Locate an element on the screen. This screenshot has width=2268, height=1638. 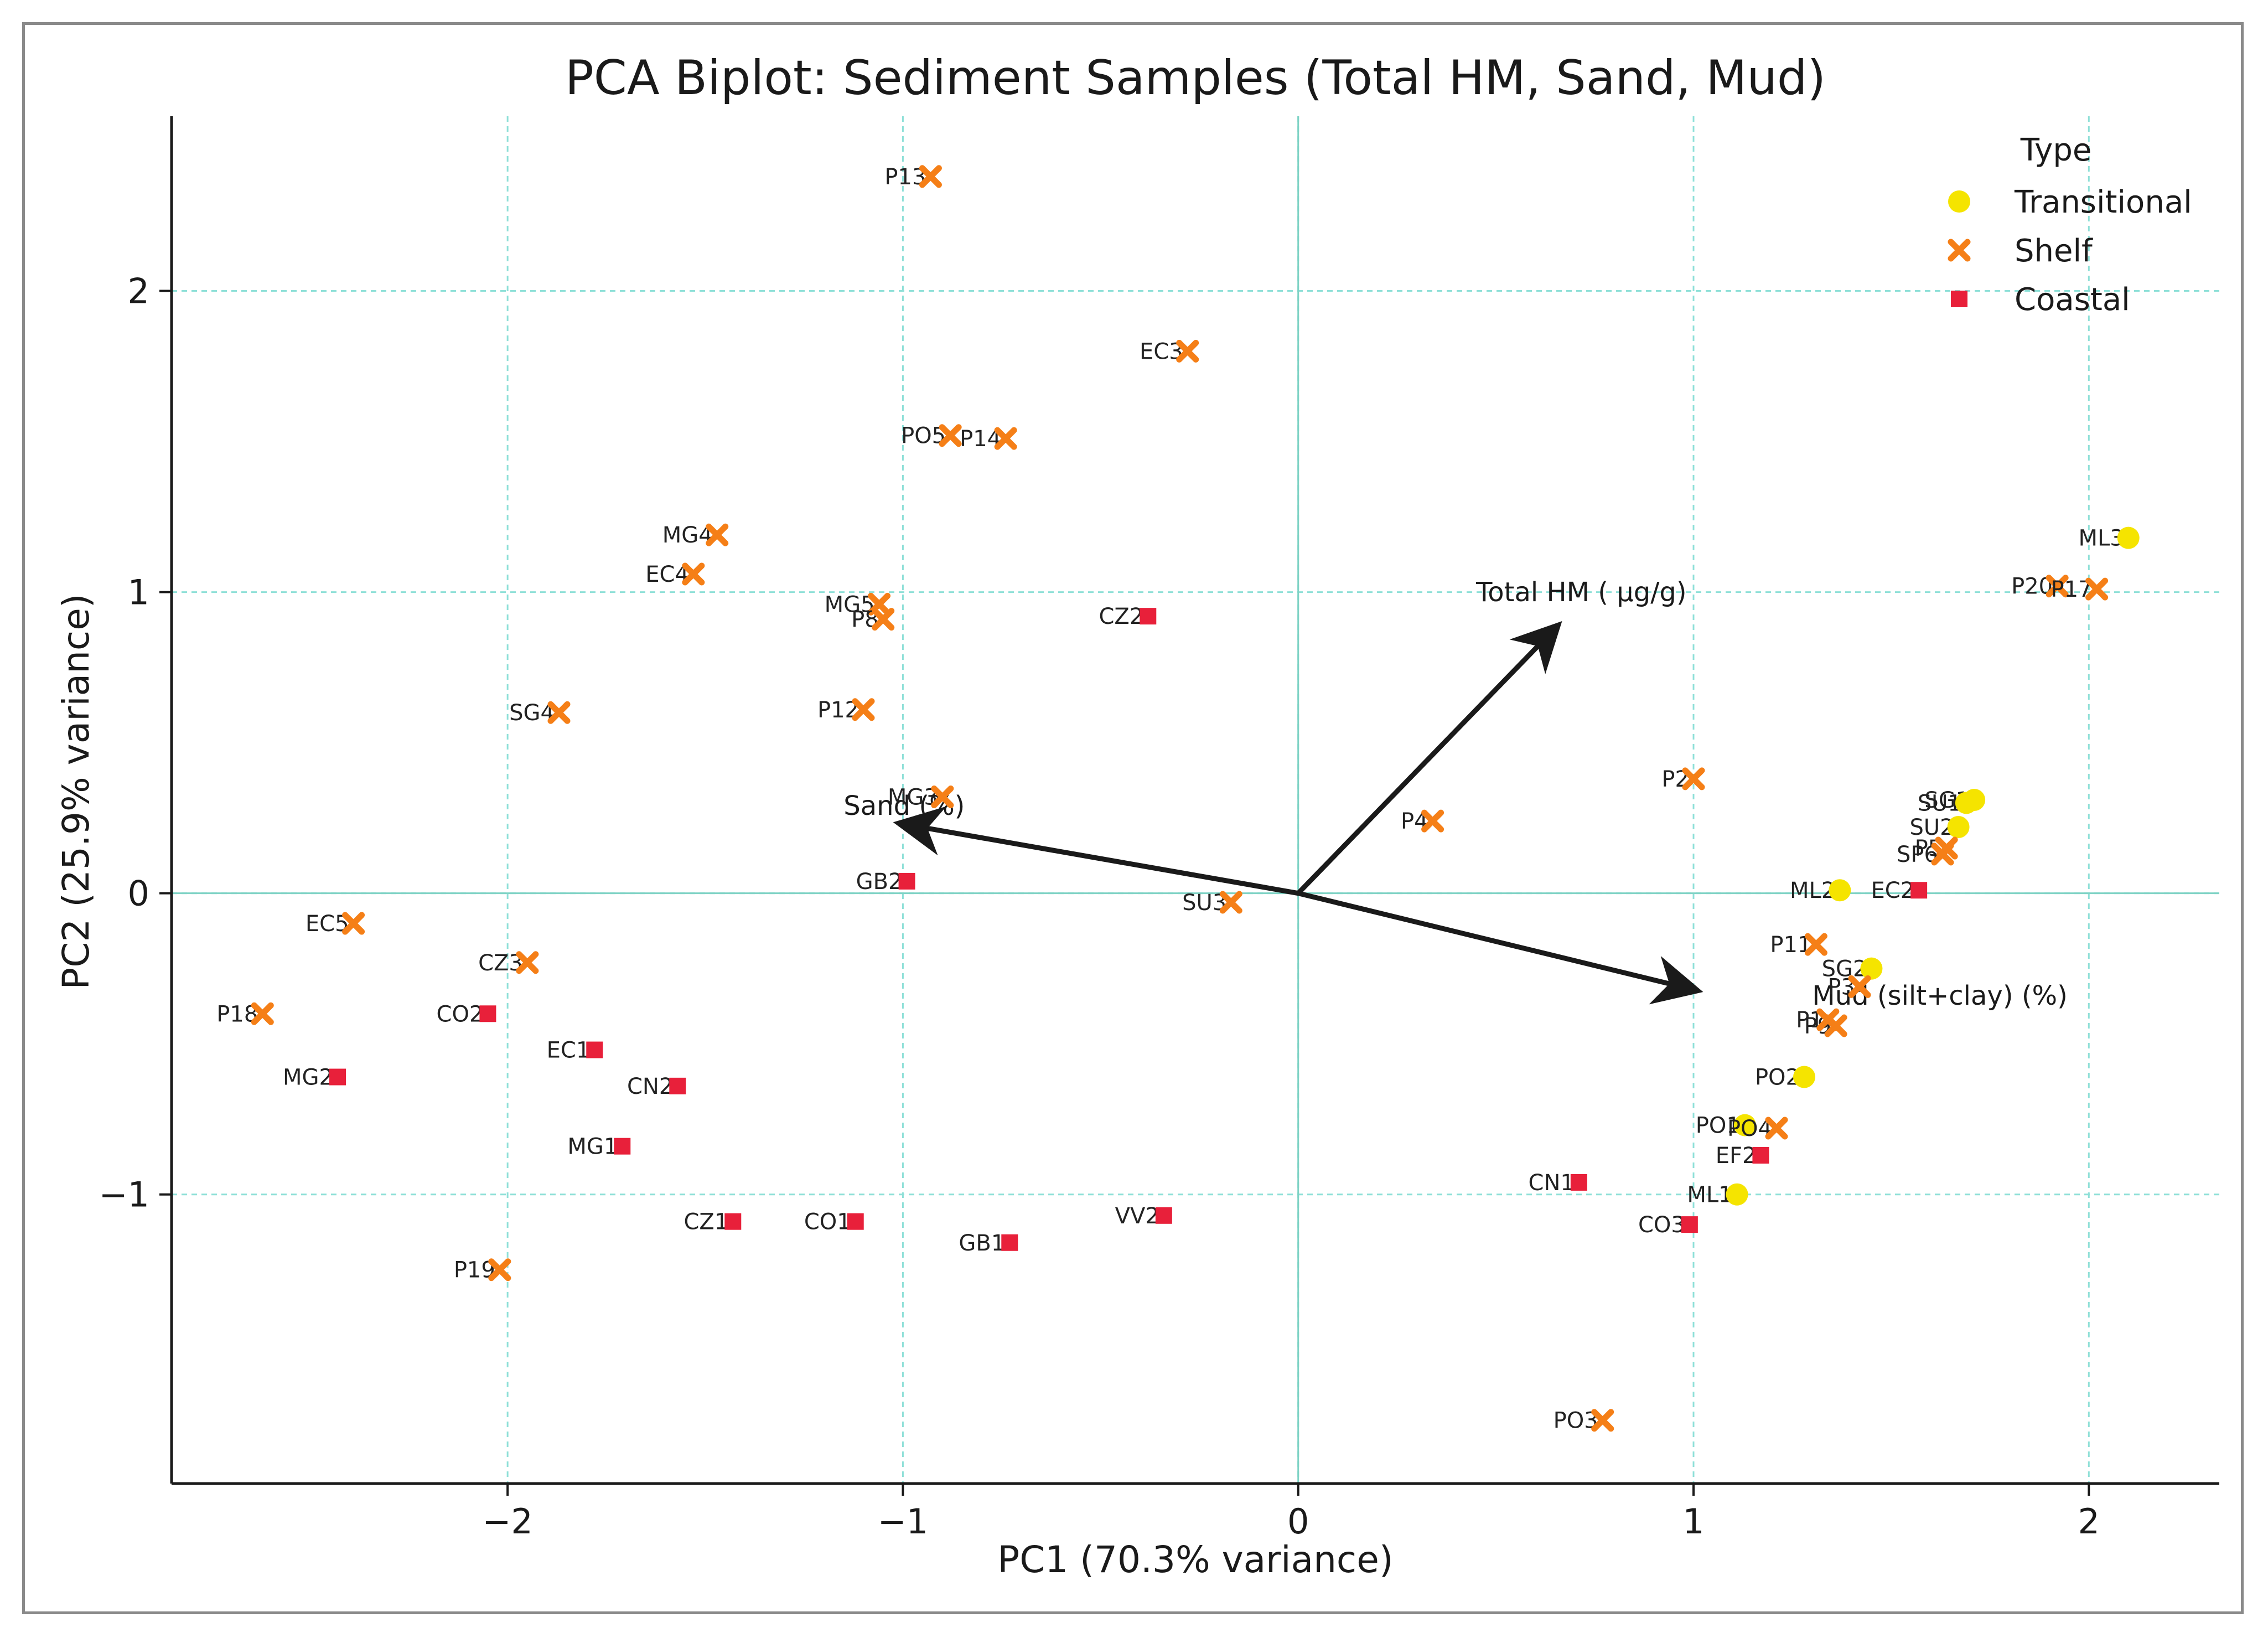
point-label: EC1 is located at coordinates (569, 1050).